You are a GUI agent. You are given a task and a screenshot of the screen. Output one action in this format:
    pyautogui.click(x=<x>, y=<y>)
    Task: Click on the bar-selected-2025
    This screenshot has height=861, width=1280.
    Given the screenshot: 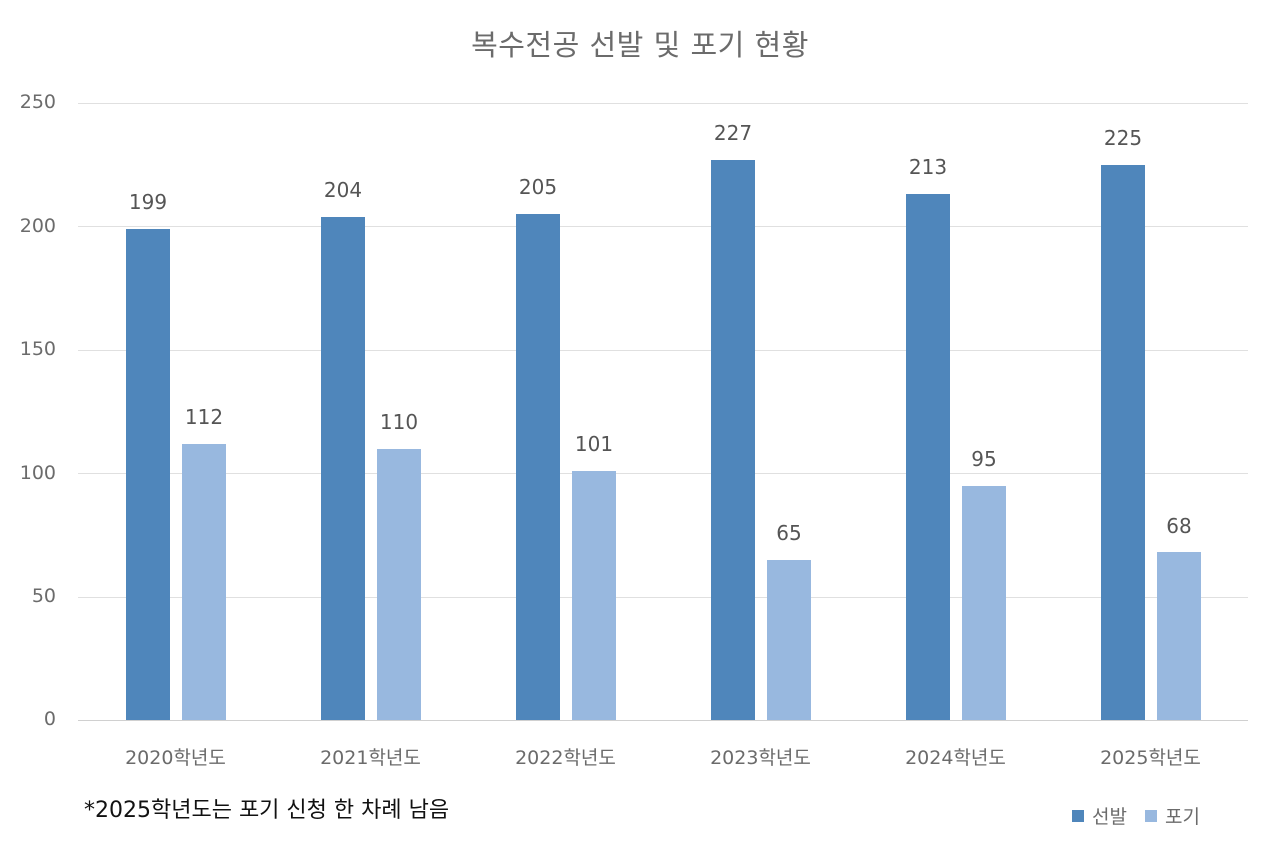 What is the action you would take?
    pyautogui.click(x=1123, y=442)
    